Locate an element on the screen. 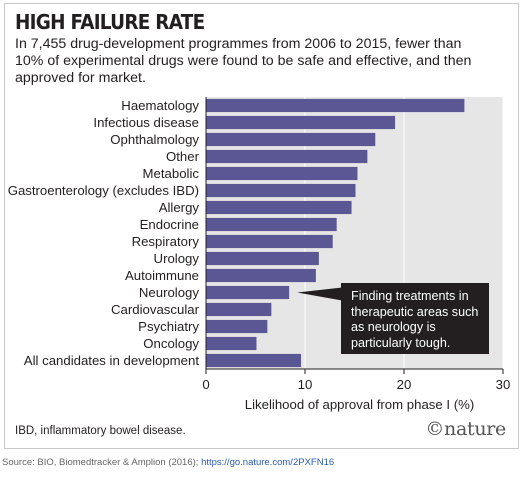 This screenshot has height=479, width=525. category-label-0: Haematology is located at coordinates (160, 105).